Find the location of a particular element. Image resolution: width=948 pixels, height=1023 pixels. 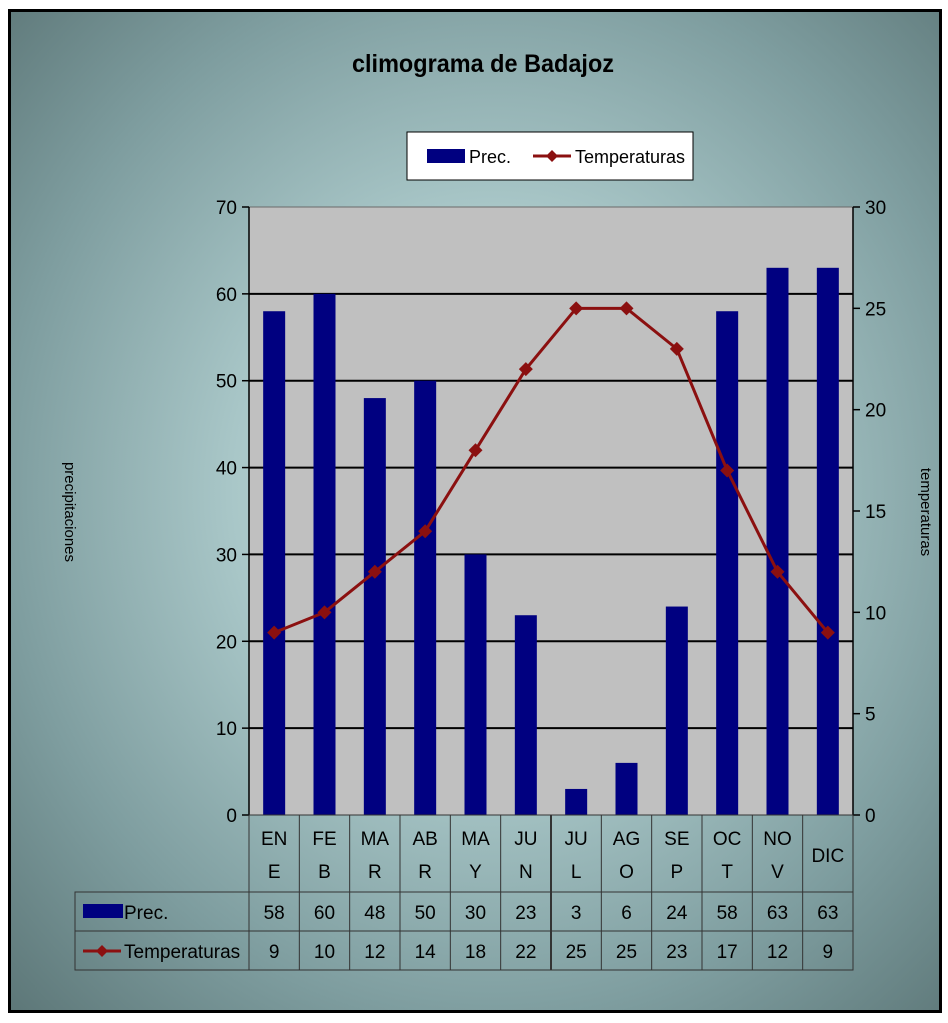

prec-value: 30 is located at coordinates (475, 913).